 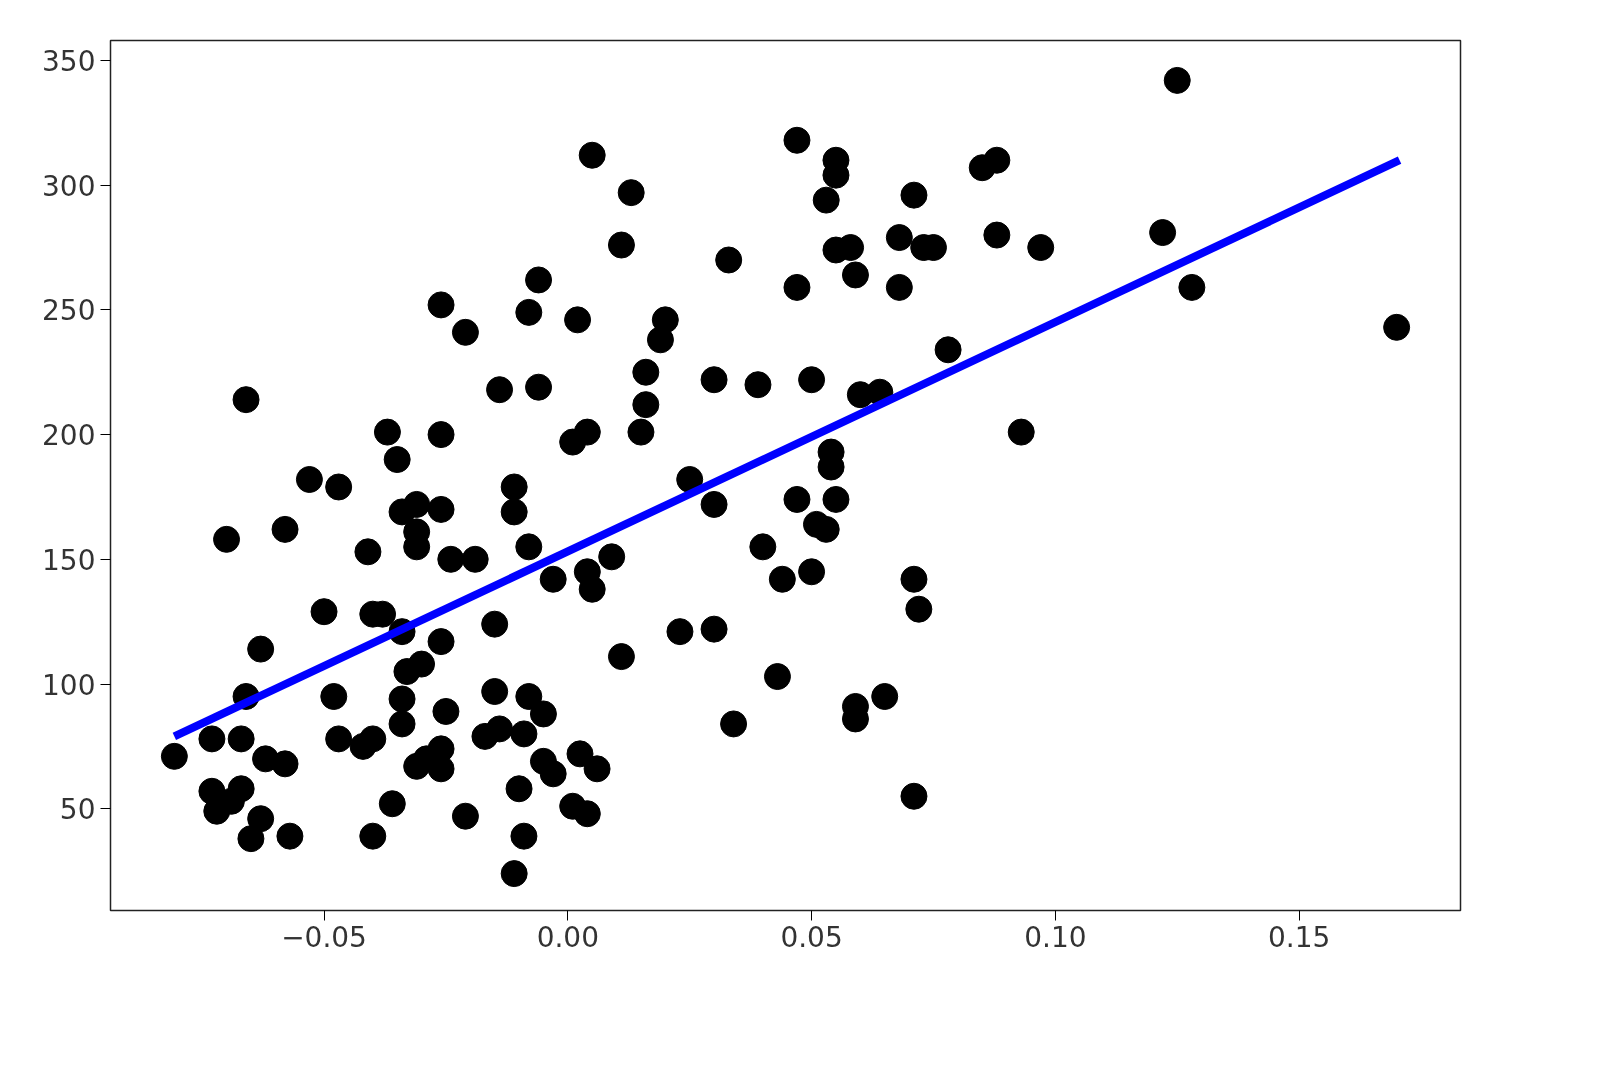 What do you see at coordinates (1055, 937) in the screenshot?
I see `x-tick-label: 0.10` at bounding box center [1055, 937].